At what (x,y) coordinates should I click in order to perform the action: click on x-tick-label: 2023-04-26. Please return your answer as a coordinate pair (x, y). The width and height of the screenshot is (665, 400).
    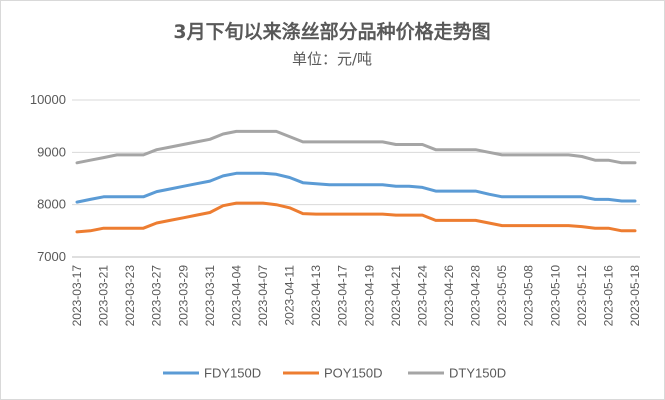
    Looking at the image, I should click on (449, 296).